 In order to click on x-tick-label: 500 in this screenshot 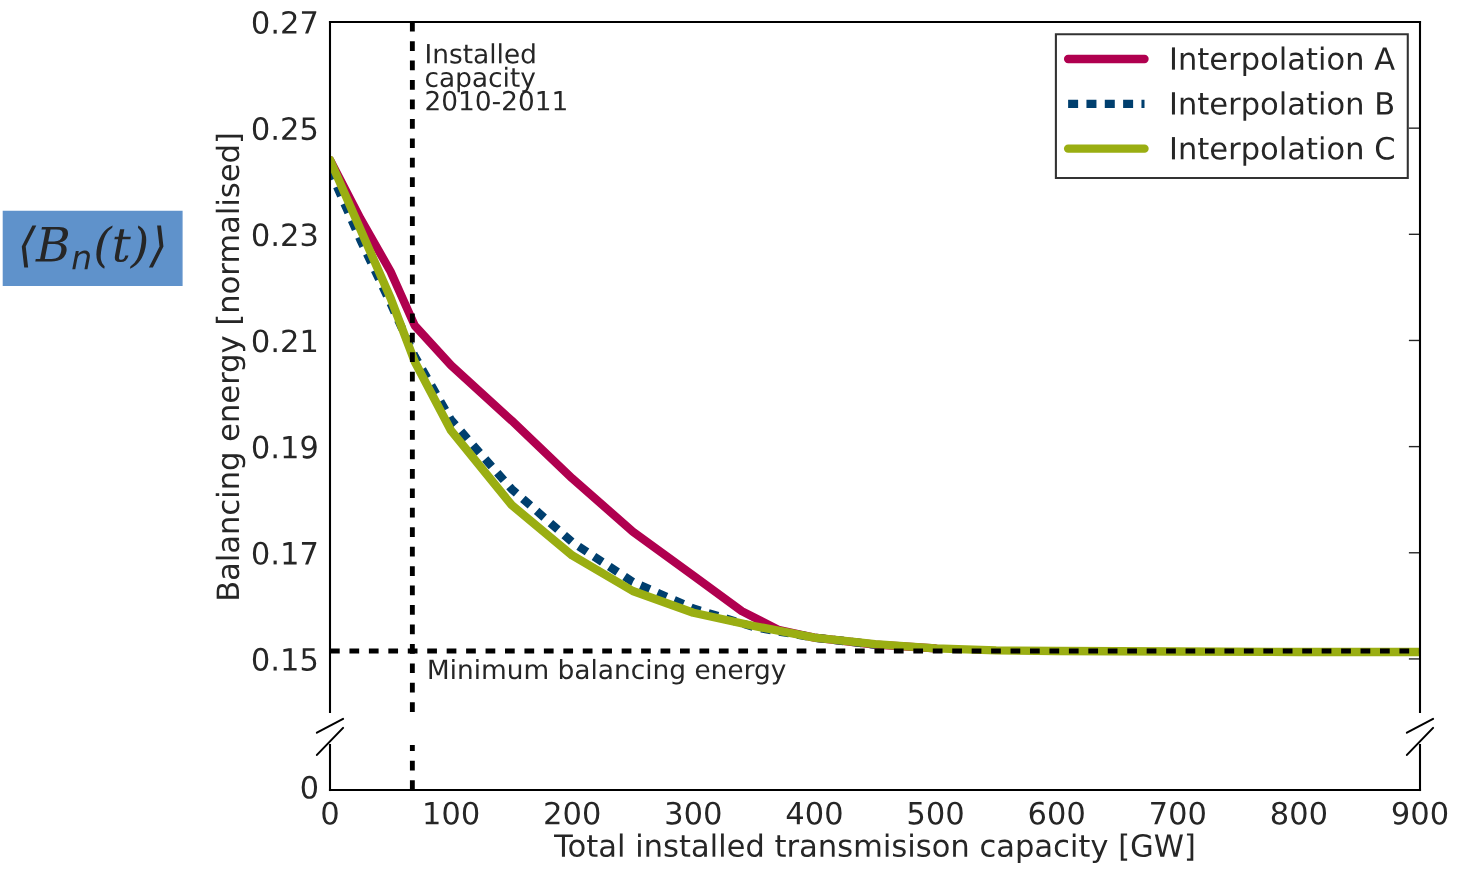, I will do `click(935, 813)`.